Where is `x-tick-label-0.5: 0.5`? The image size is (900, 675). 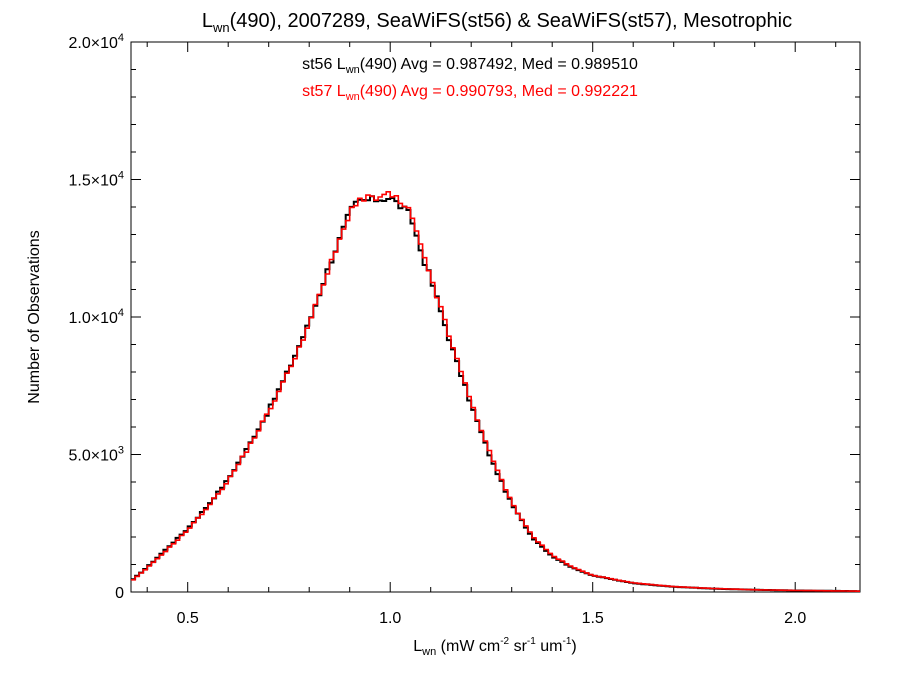
x-tick-label-0.5: 0.5 is located at coordinates (188, 618).